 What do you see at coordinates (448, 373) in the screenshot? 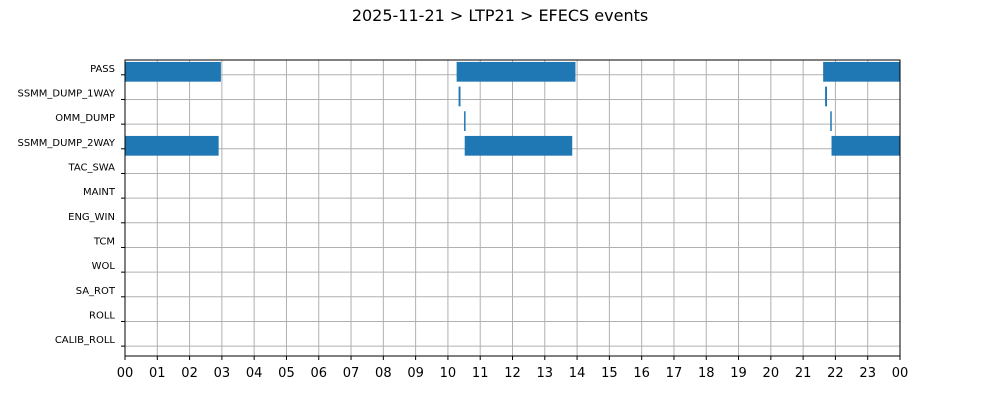
I see `x-tick-label: 10` at bounding box center [448, 373].